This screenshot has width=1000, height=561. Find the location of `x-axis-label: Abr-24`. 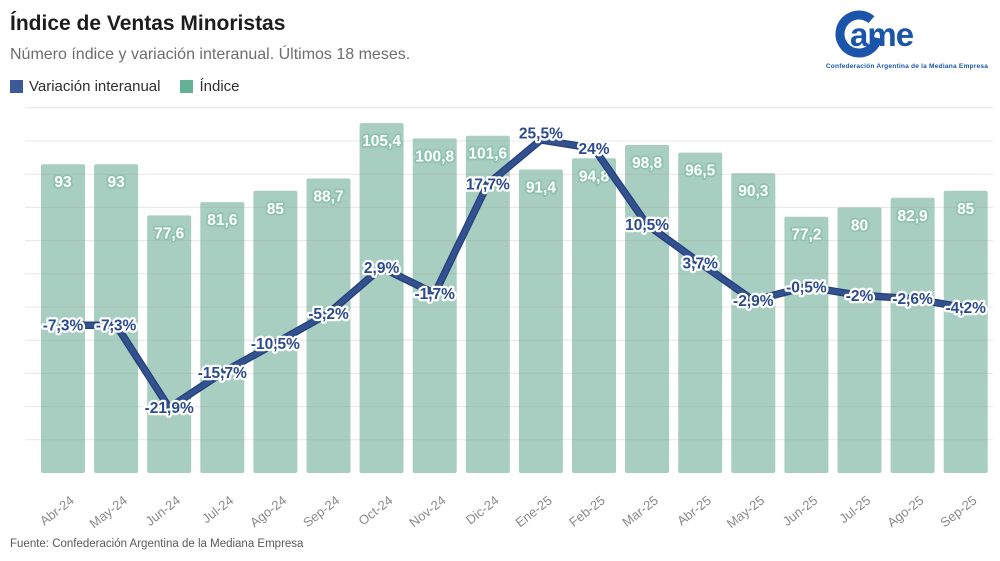

x-axis-label: Abr-24 is located at coordinates (57, 511).